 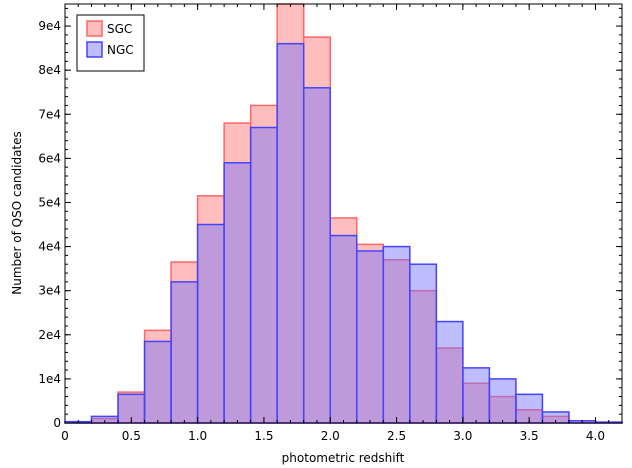 What do you see at coordinates (49, 379) in the screenshot?
I see `y-tick-label: 1e4` at bounding box center [49, 379].